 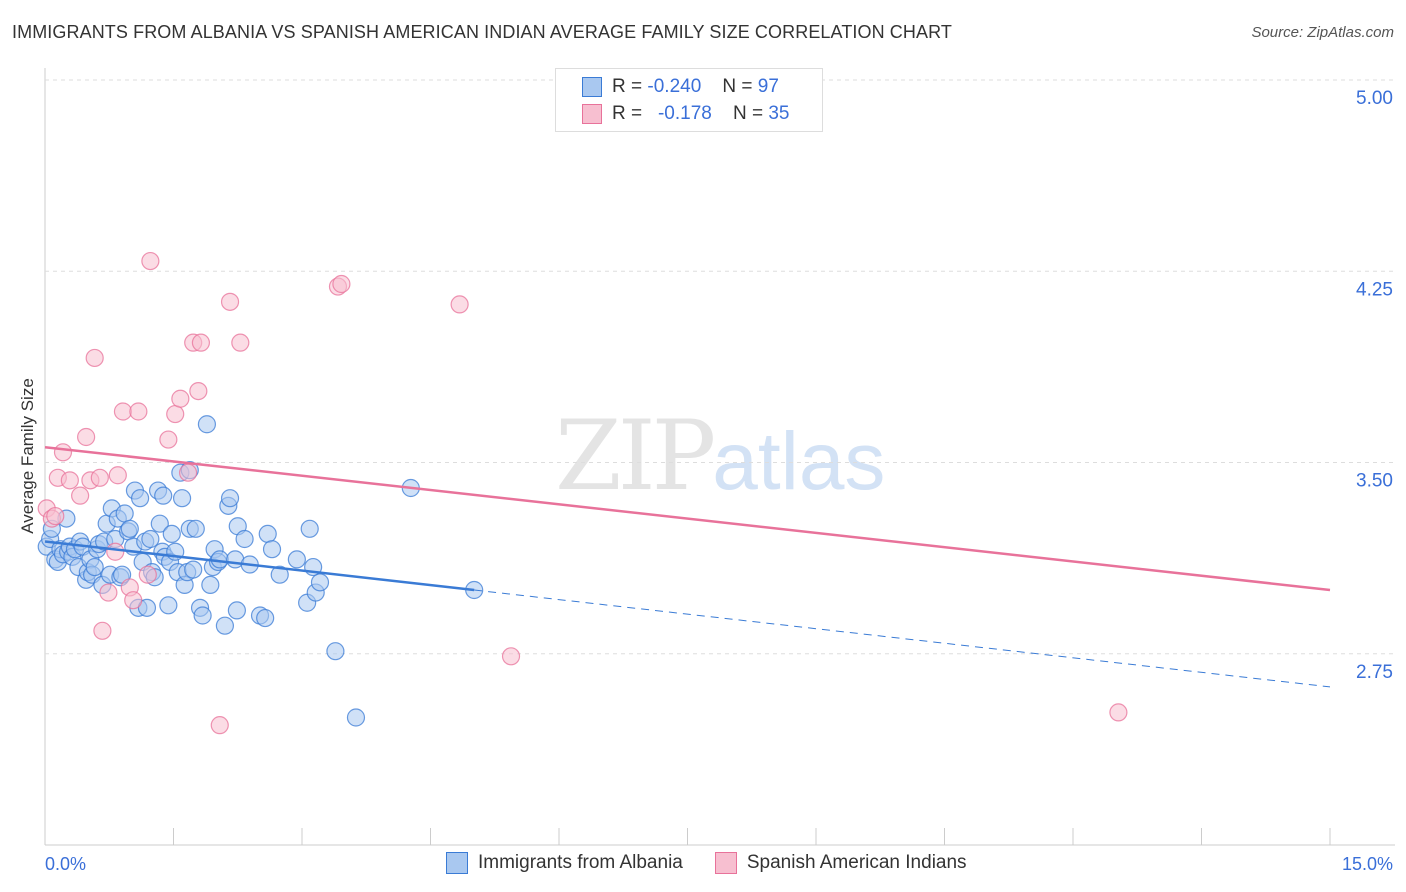 I want to click on watermark: ZIPatlas, so click(x=720, y=456).